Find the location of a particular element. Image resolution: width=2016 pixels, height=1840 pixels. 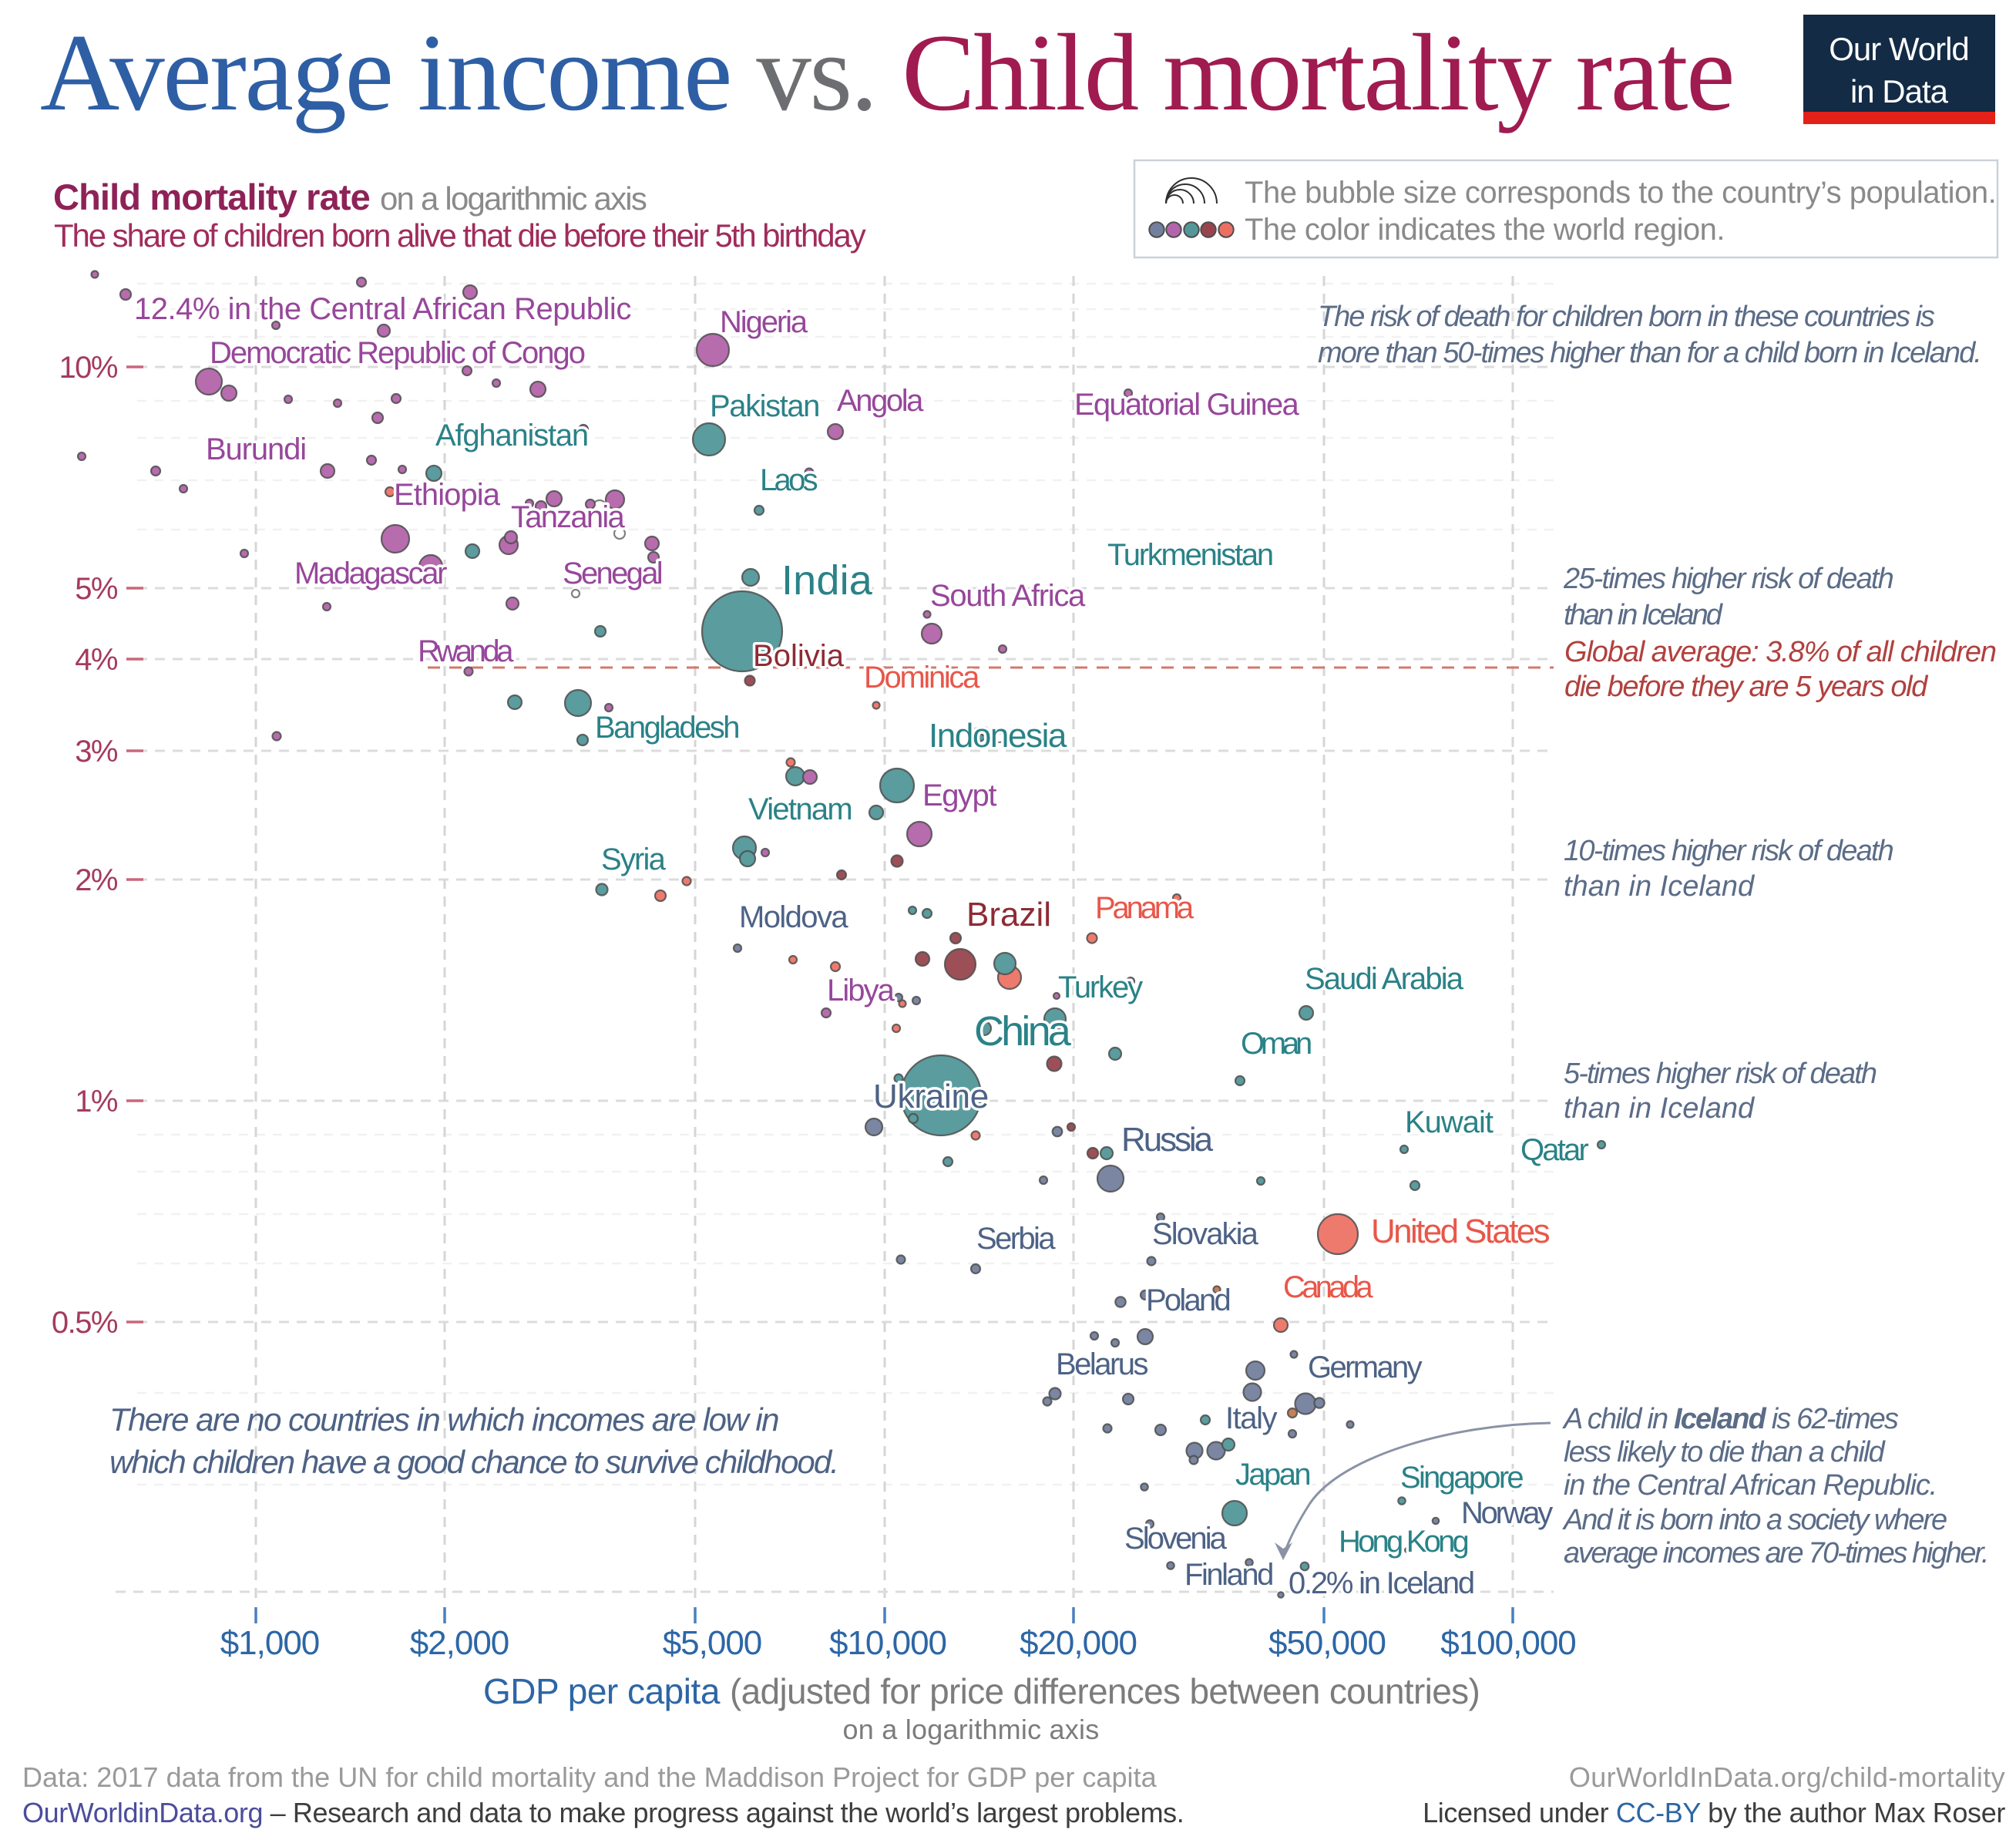

svg-text: Syria is located at coordinates (634, 859).